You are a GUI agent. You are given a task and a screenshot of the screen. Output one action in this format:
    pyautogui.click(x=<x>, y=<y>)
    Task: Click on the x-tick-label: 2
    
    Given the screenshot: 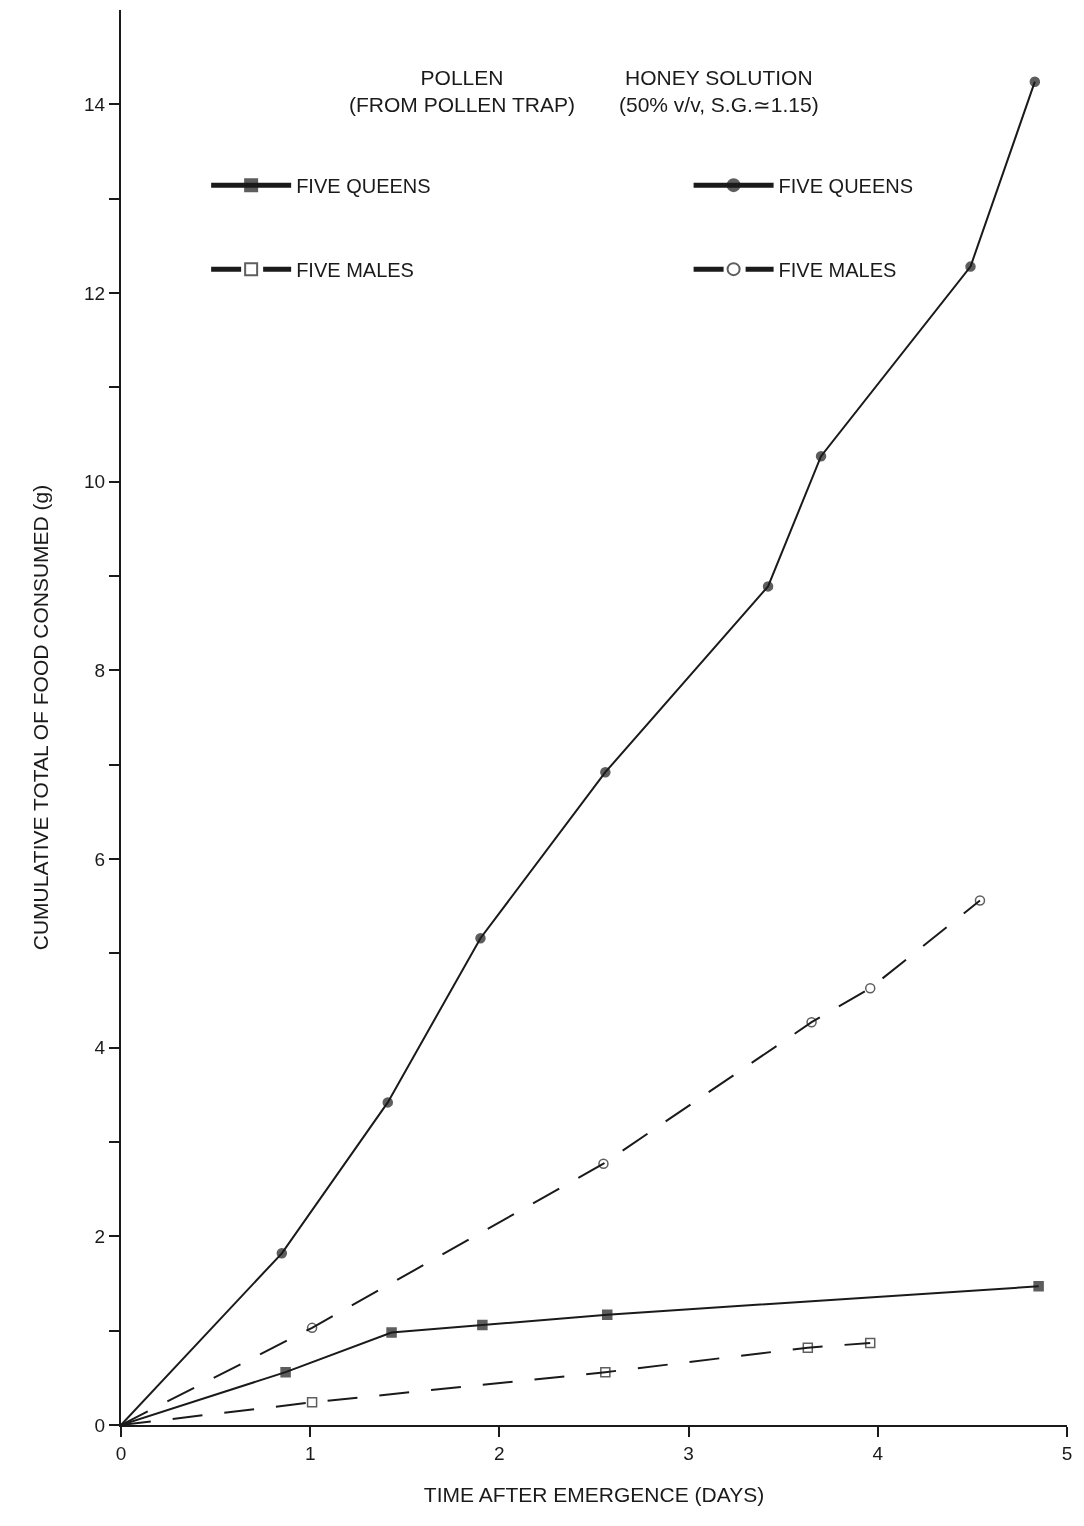 What is the action you would take?
    pyautogui.click(x=499, y=1453)
    